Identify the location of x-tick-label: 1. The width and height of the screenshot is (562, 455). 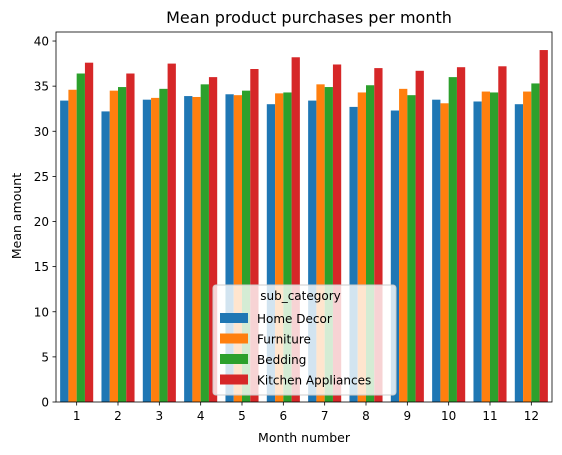
(77, 416).